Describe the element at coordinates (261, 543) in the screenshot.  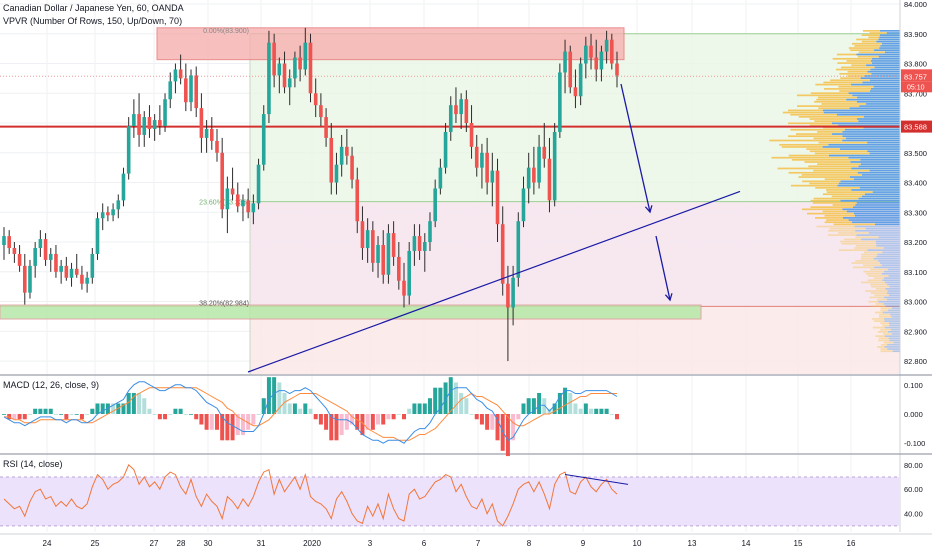
I see `time-label: 31` at that location.